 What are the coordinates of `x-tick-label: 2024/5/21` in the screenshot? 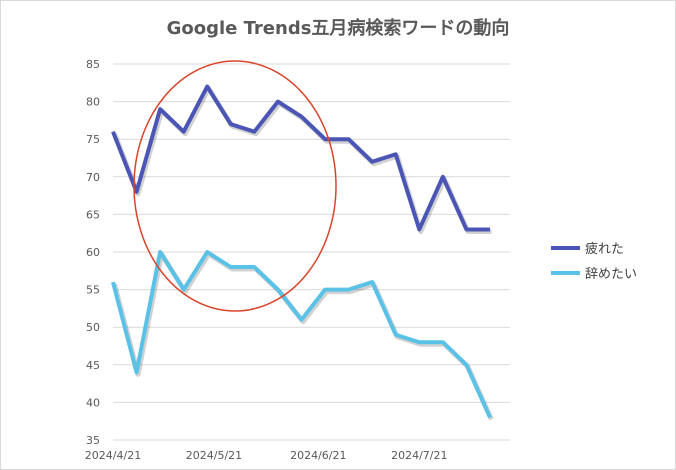 It's located at (214, 455).